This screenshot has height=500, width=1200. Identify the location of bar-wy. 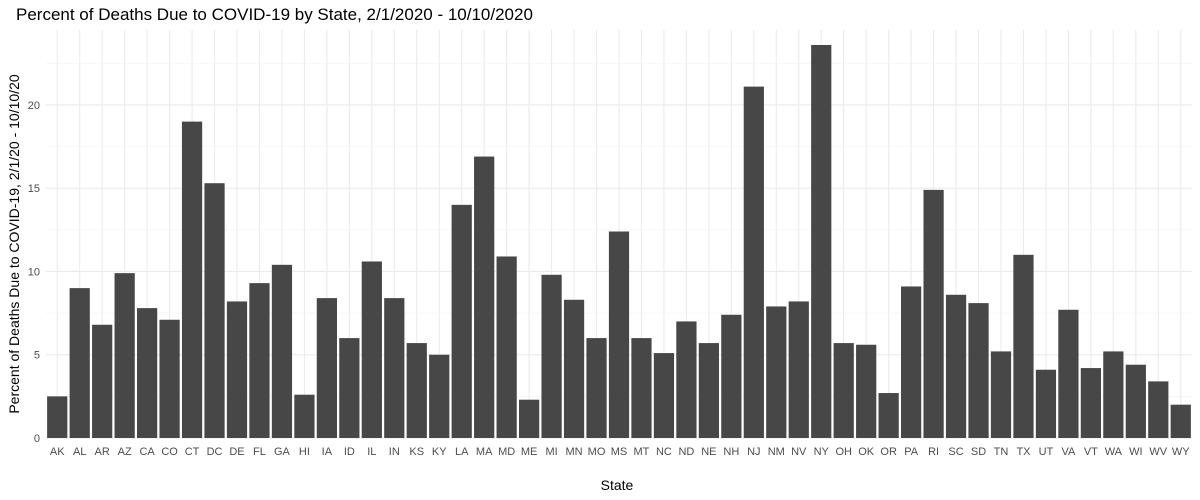
(1180, 421).